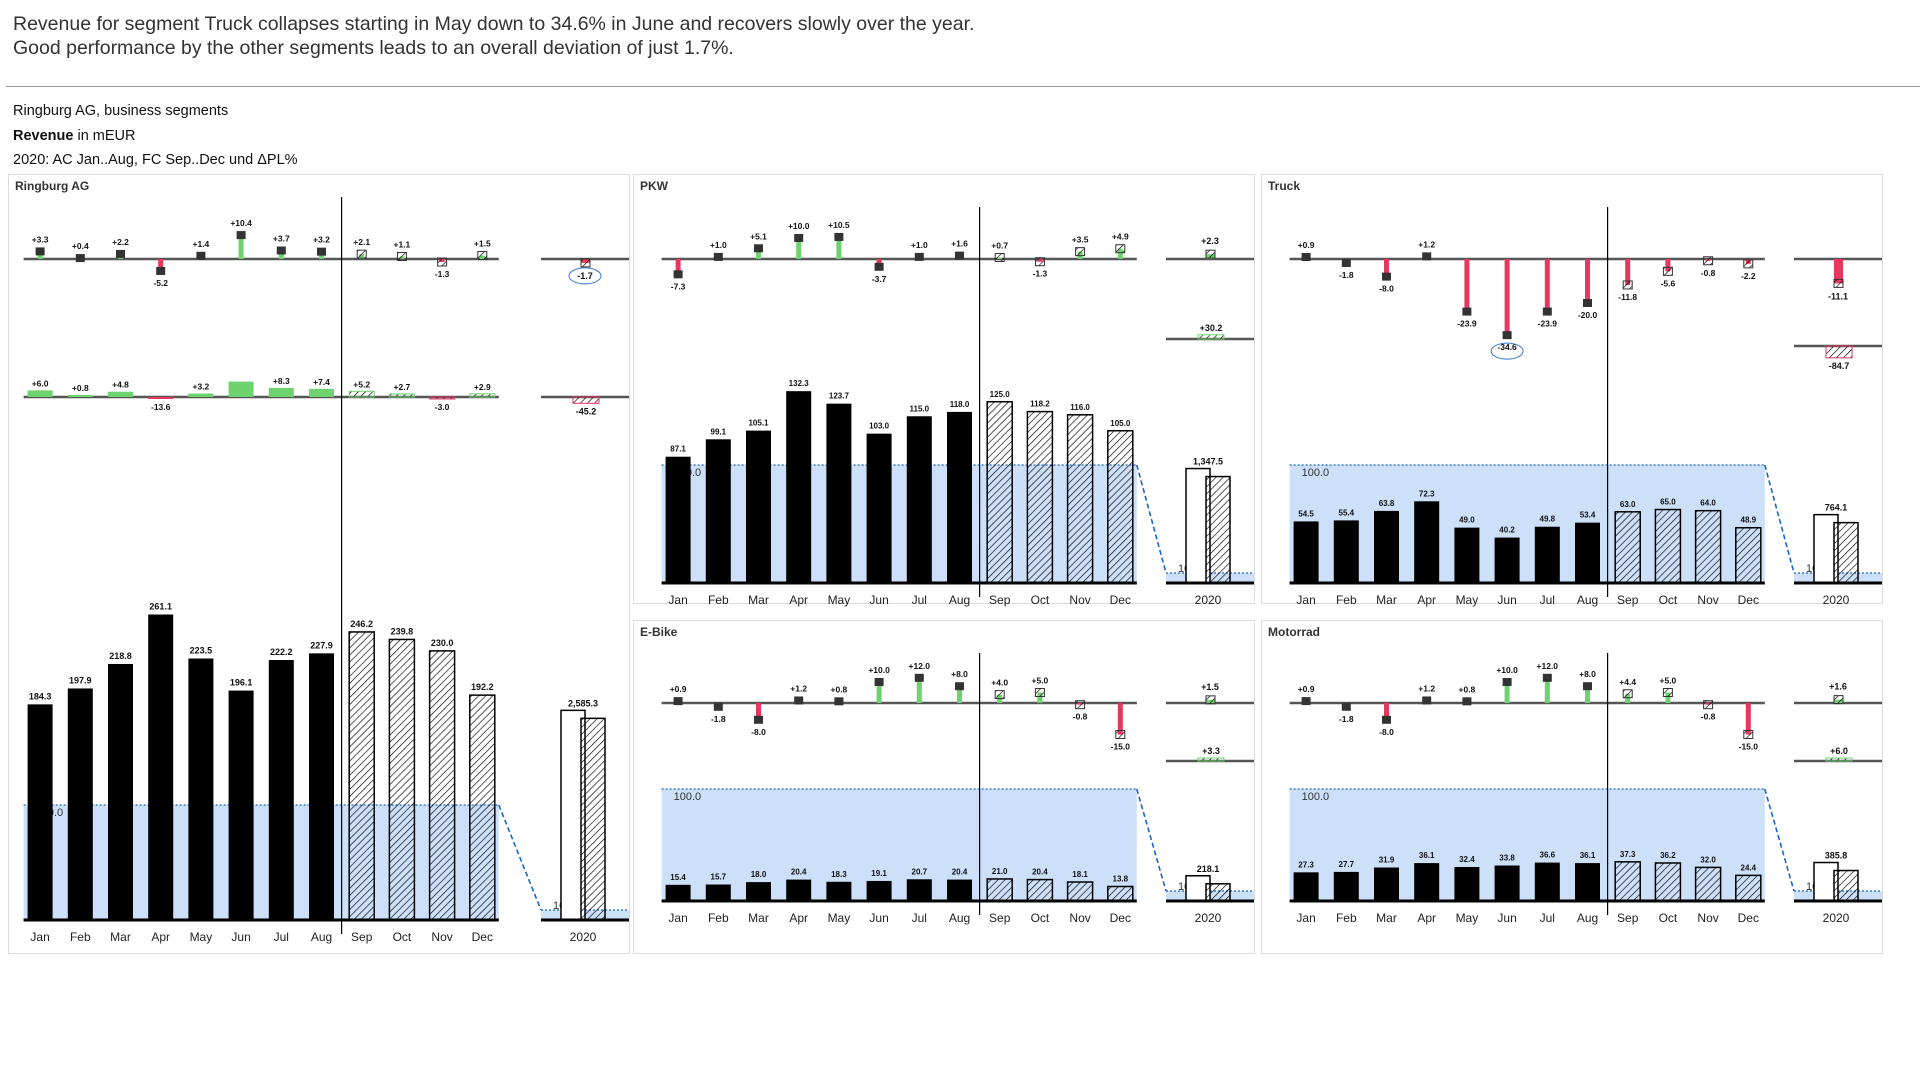  I want to click on x-tick-label: May, so click(1467, 918).